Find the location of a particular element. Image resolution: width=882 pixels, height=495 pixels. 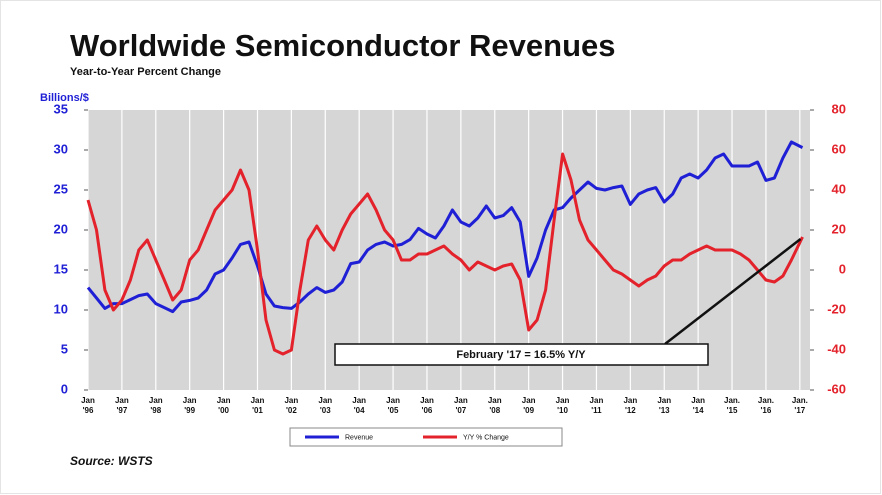

x-tick-label: '96 is located at coordinates (88, 410).